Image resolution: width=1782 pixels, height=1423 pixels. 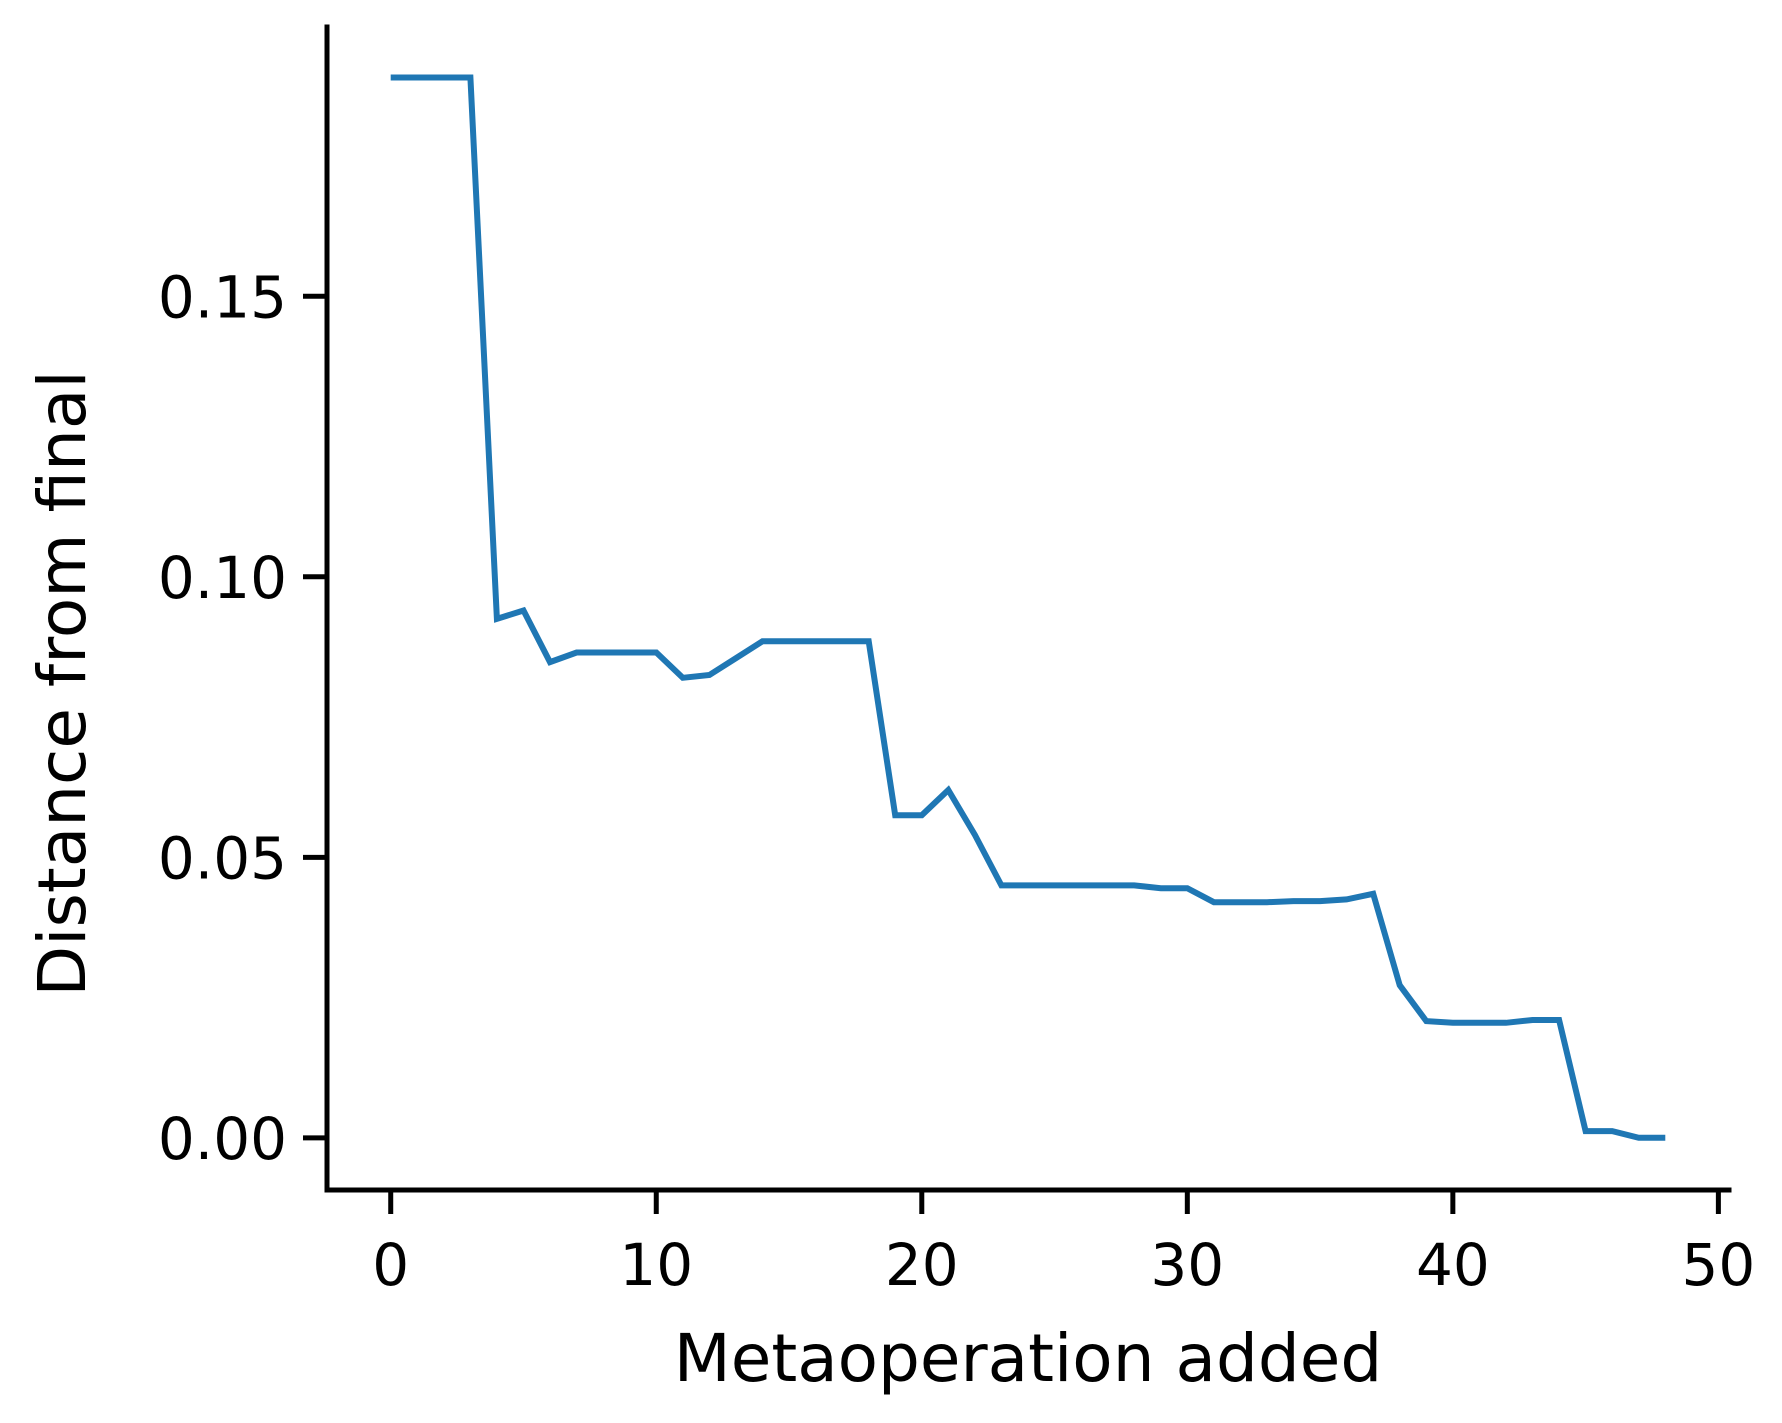 What do you see at coordinates (1187, 1265) in the screenshot?
I see `x-tick-label: 30` at bounding box center [1187, 1265].